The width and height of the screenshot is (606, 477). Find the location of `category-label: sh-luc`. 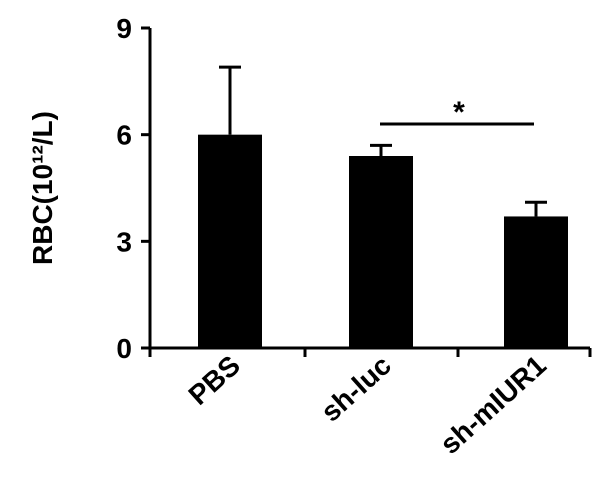

category-label: sh-luc is located at coordinates (356, 388).